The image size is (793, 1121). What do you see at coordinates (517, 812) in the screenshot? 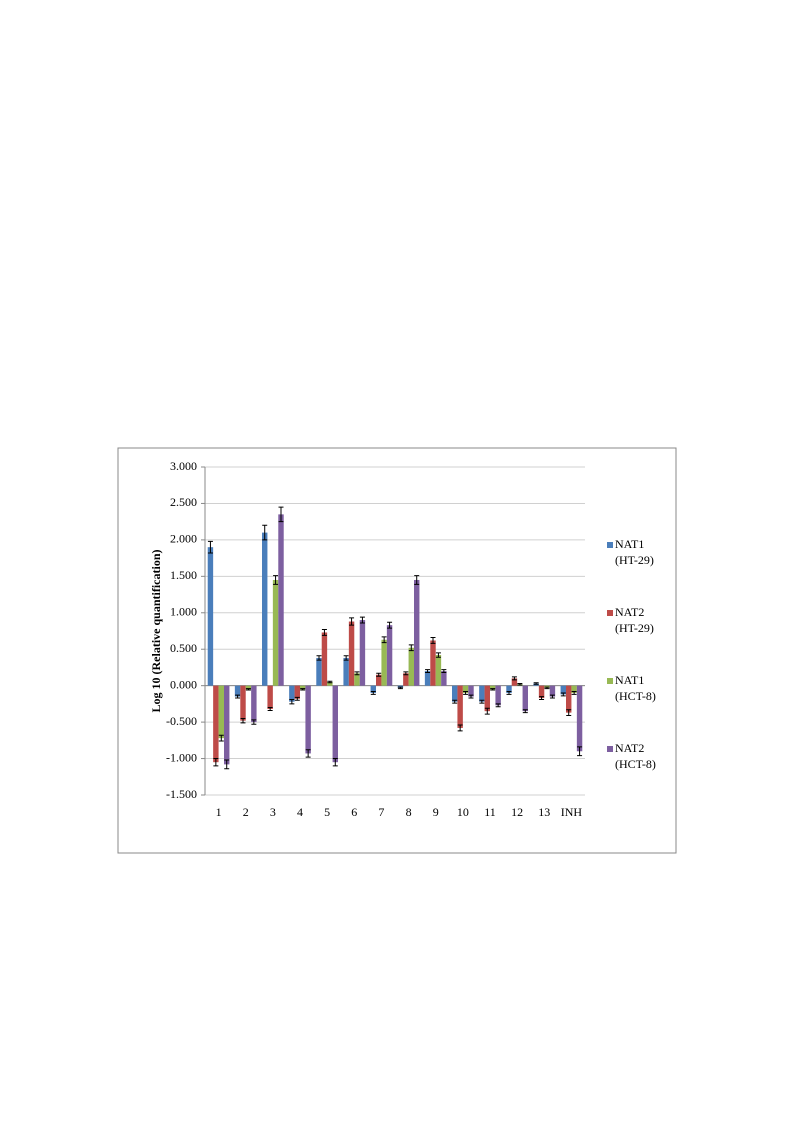
I see `x-tick-label: 12` at bounding box center [517, 812].